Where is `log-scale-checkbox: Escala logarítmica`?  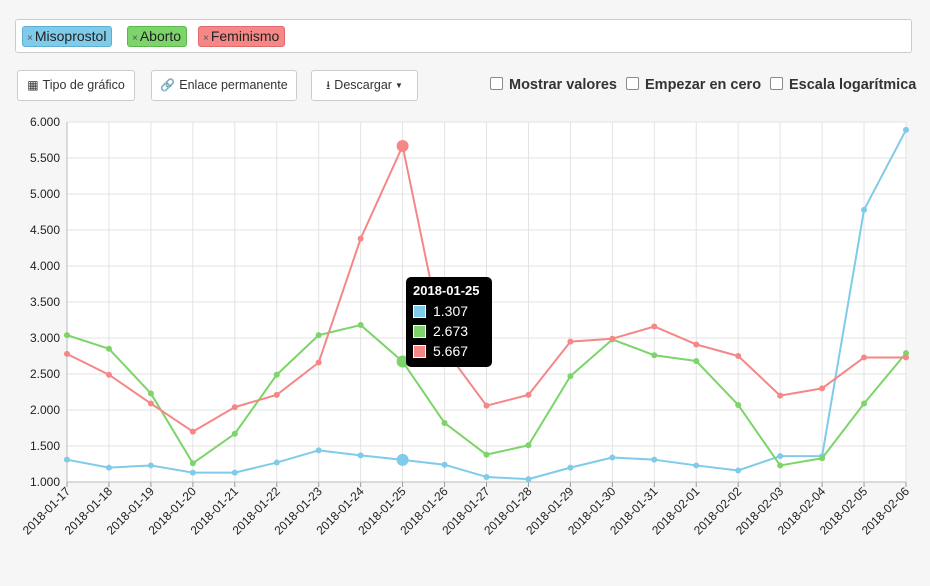 log-scale-checkbox: Escala logarítmica is located at coordinates (843, 85).